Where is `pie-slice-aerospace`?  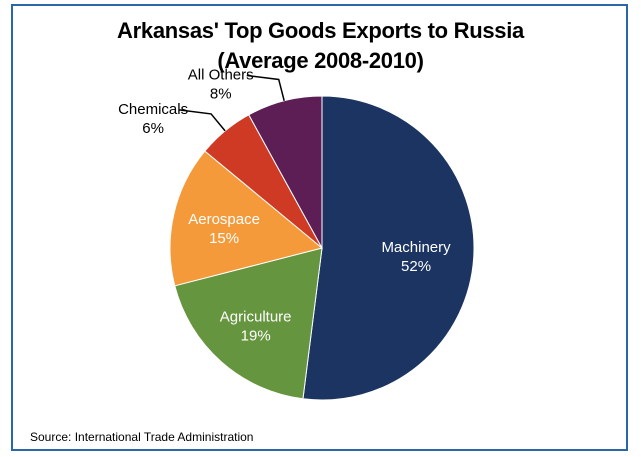
pie-slice-aerospace is located at coordinates (246, 218).